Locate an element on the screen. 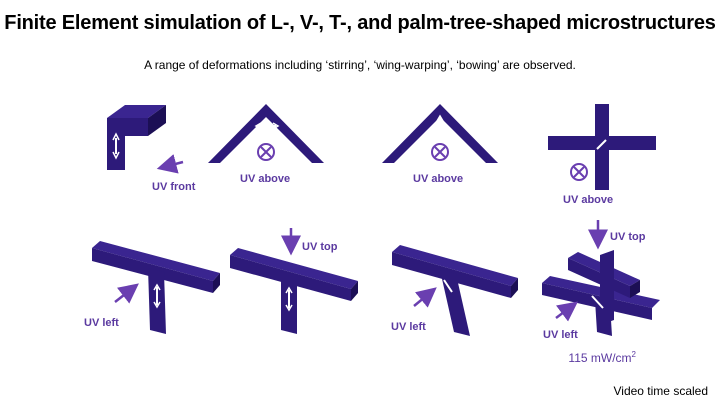 The height and width of the screenshot is (405, 720). palm-structure-3d is located at coordinates (601, 293).